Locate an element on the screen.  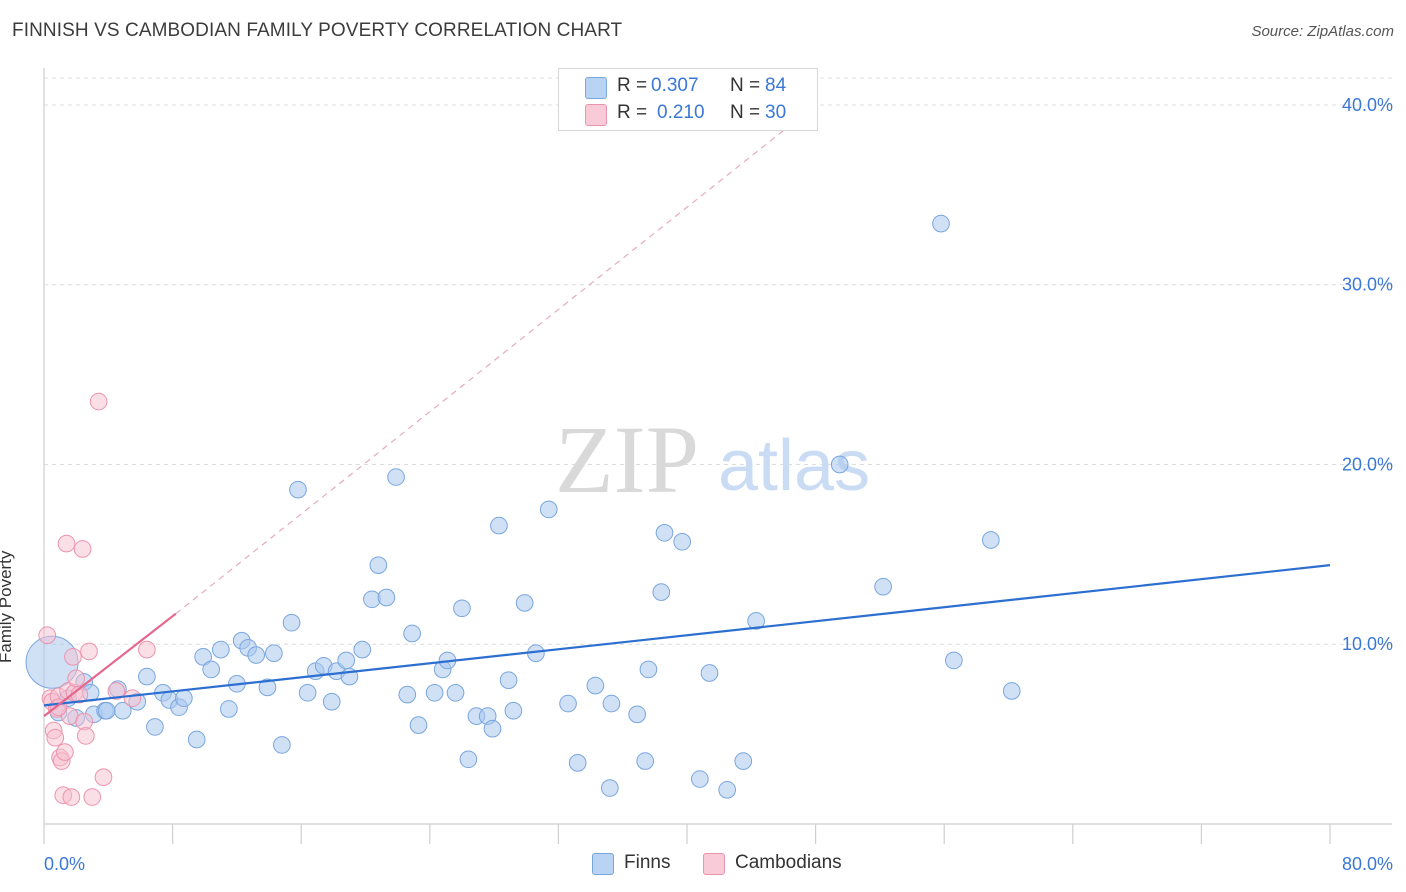
y-tick-label-0: 10.0% is located at coordinates (1367, 644).